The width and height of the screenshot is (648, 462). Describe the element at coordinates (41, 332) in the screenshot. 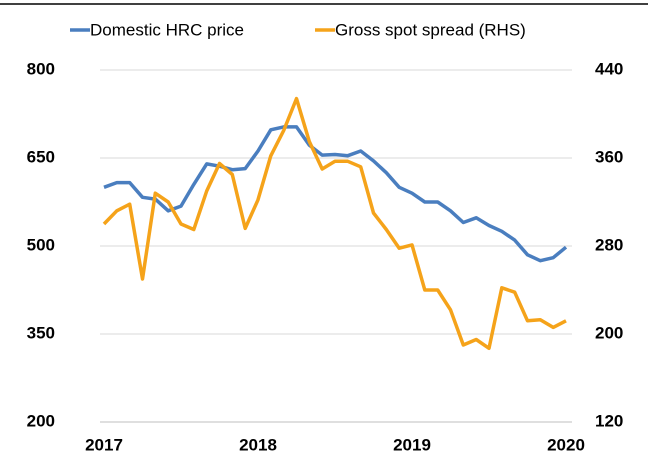

I see `y-tick-label: 350` at that location.